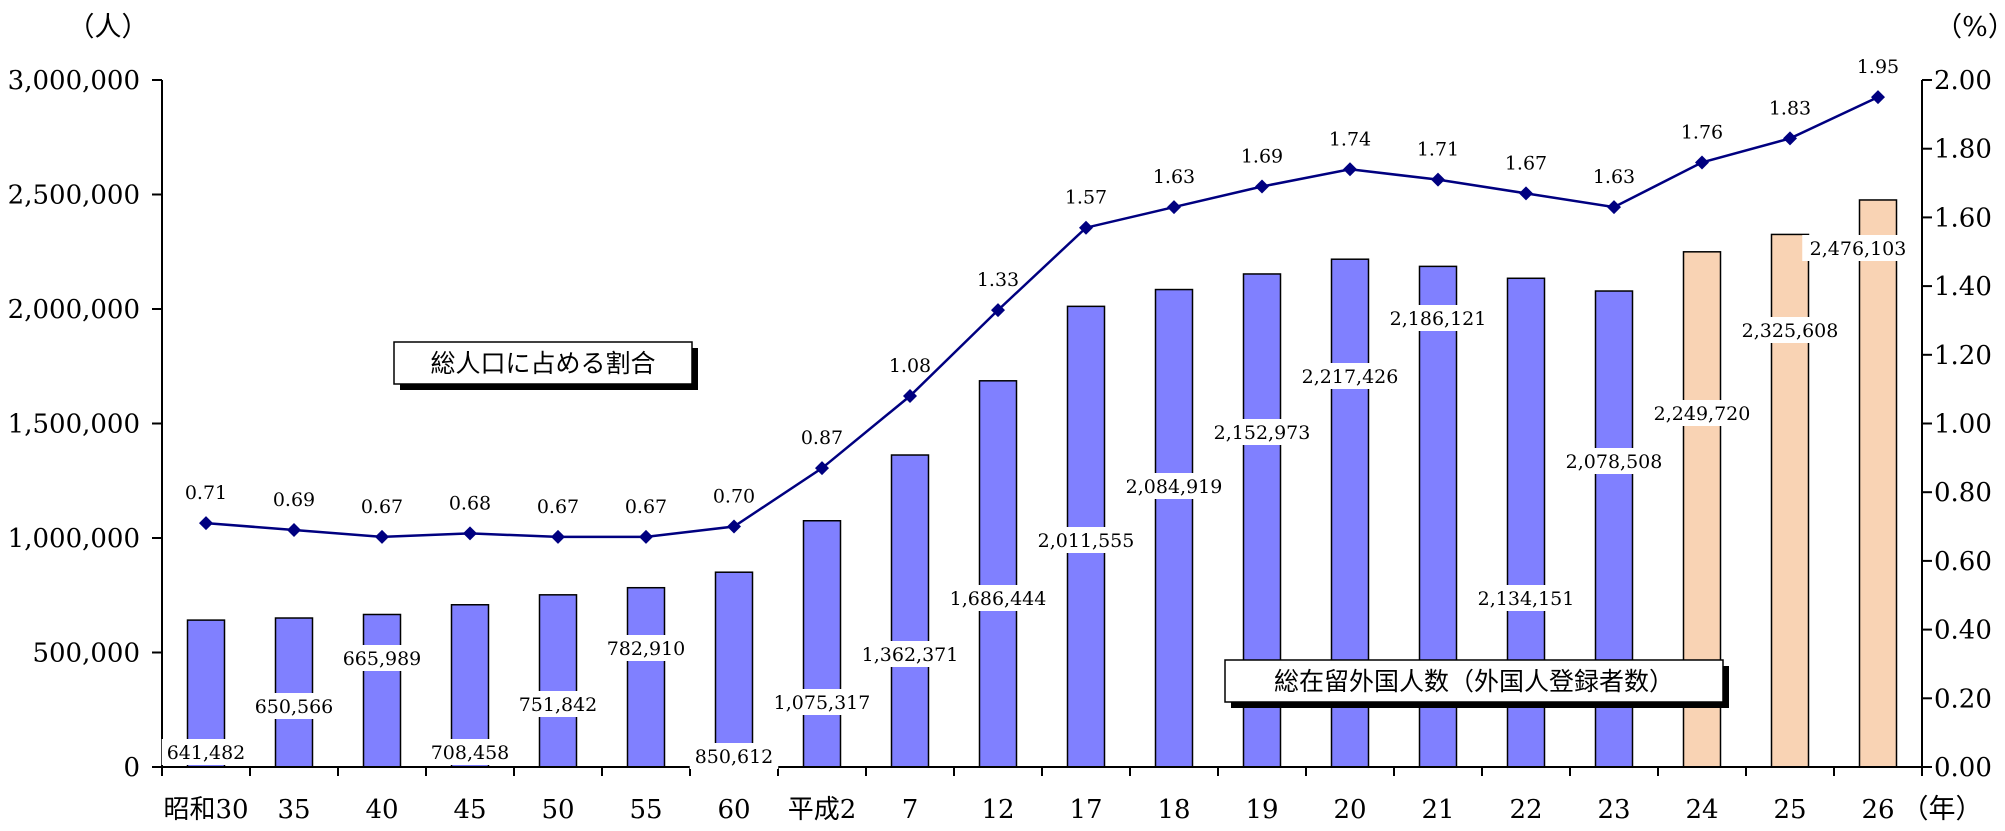 The image size is (2005, 831). What do you see at coordinates (131, 768) in the screenshot?
I see `left-tick-label: 0` at bounding box center [131, 768].